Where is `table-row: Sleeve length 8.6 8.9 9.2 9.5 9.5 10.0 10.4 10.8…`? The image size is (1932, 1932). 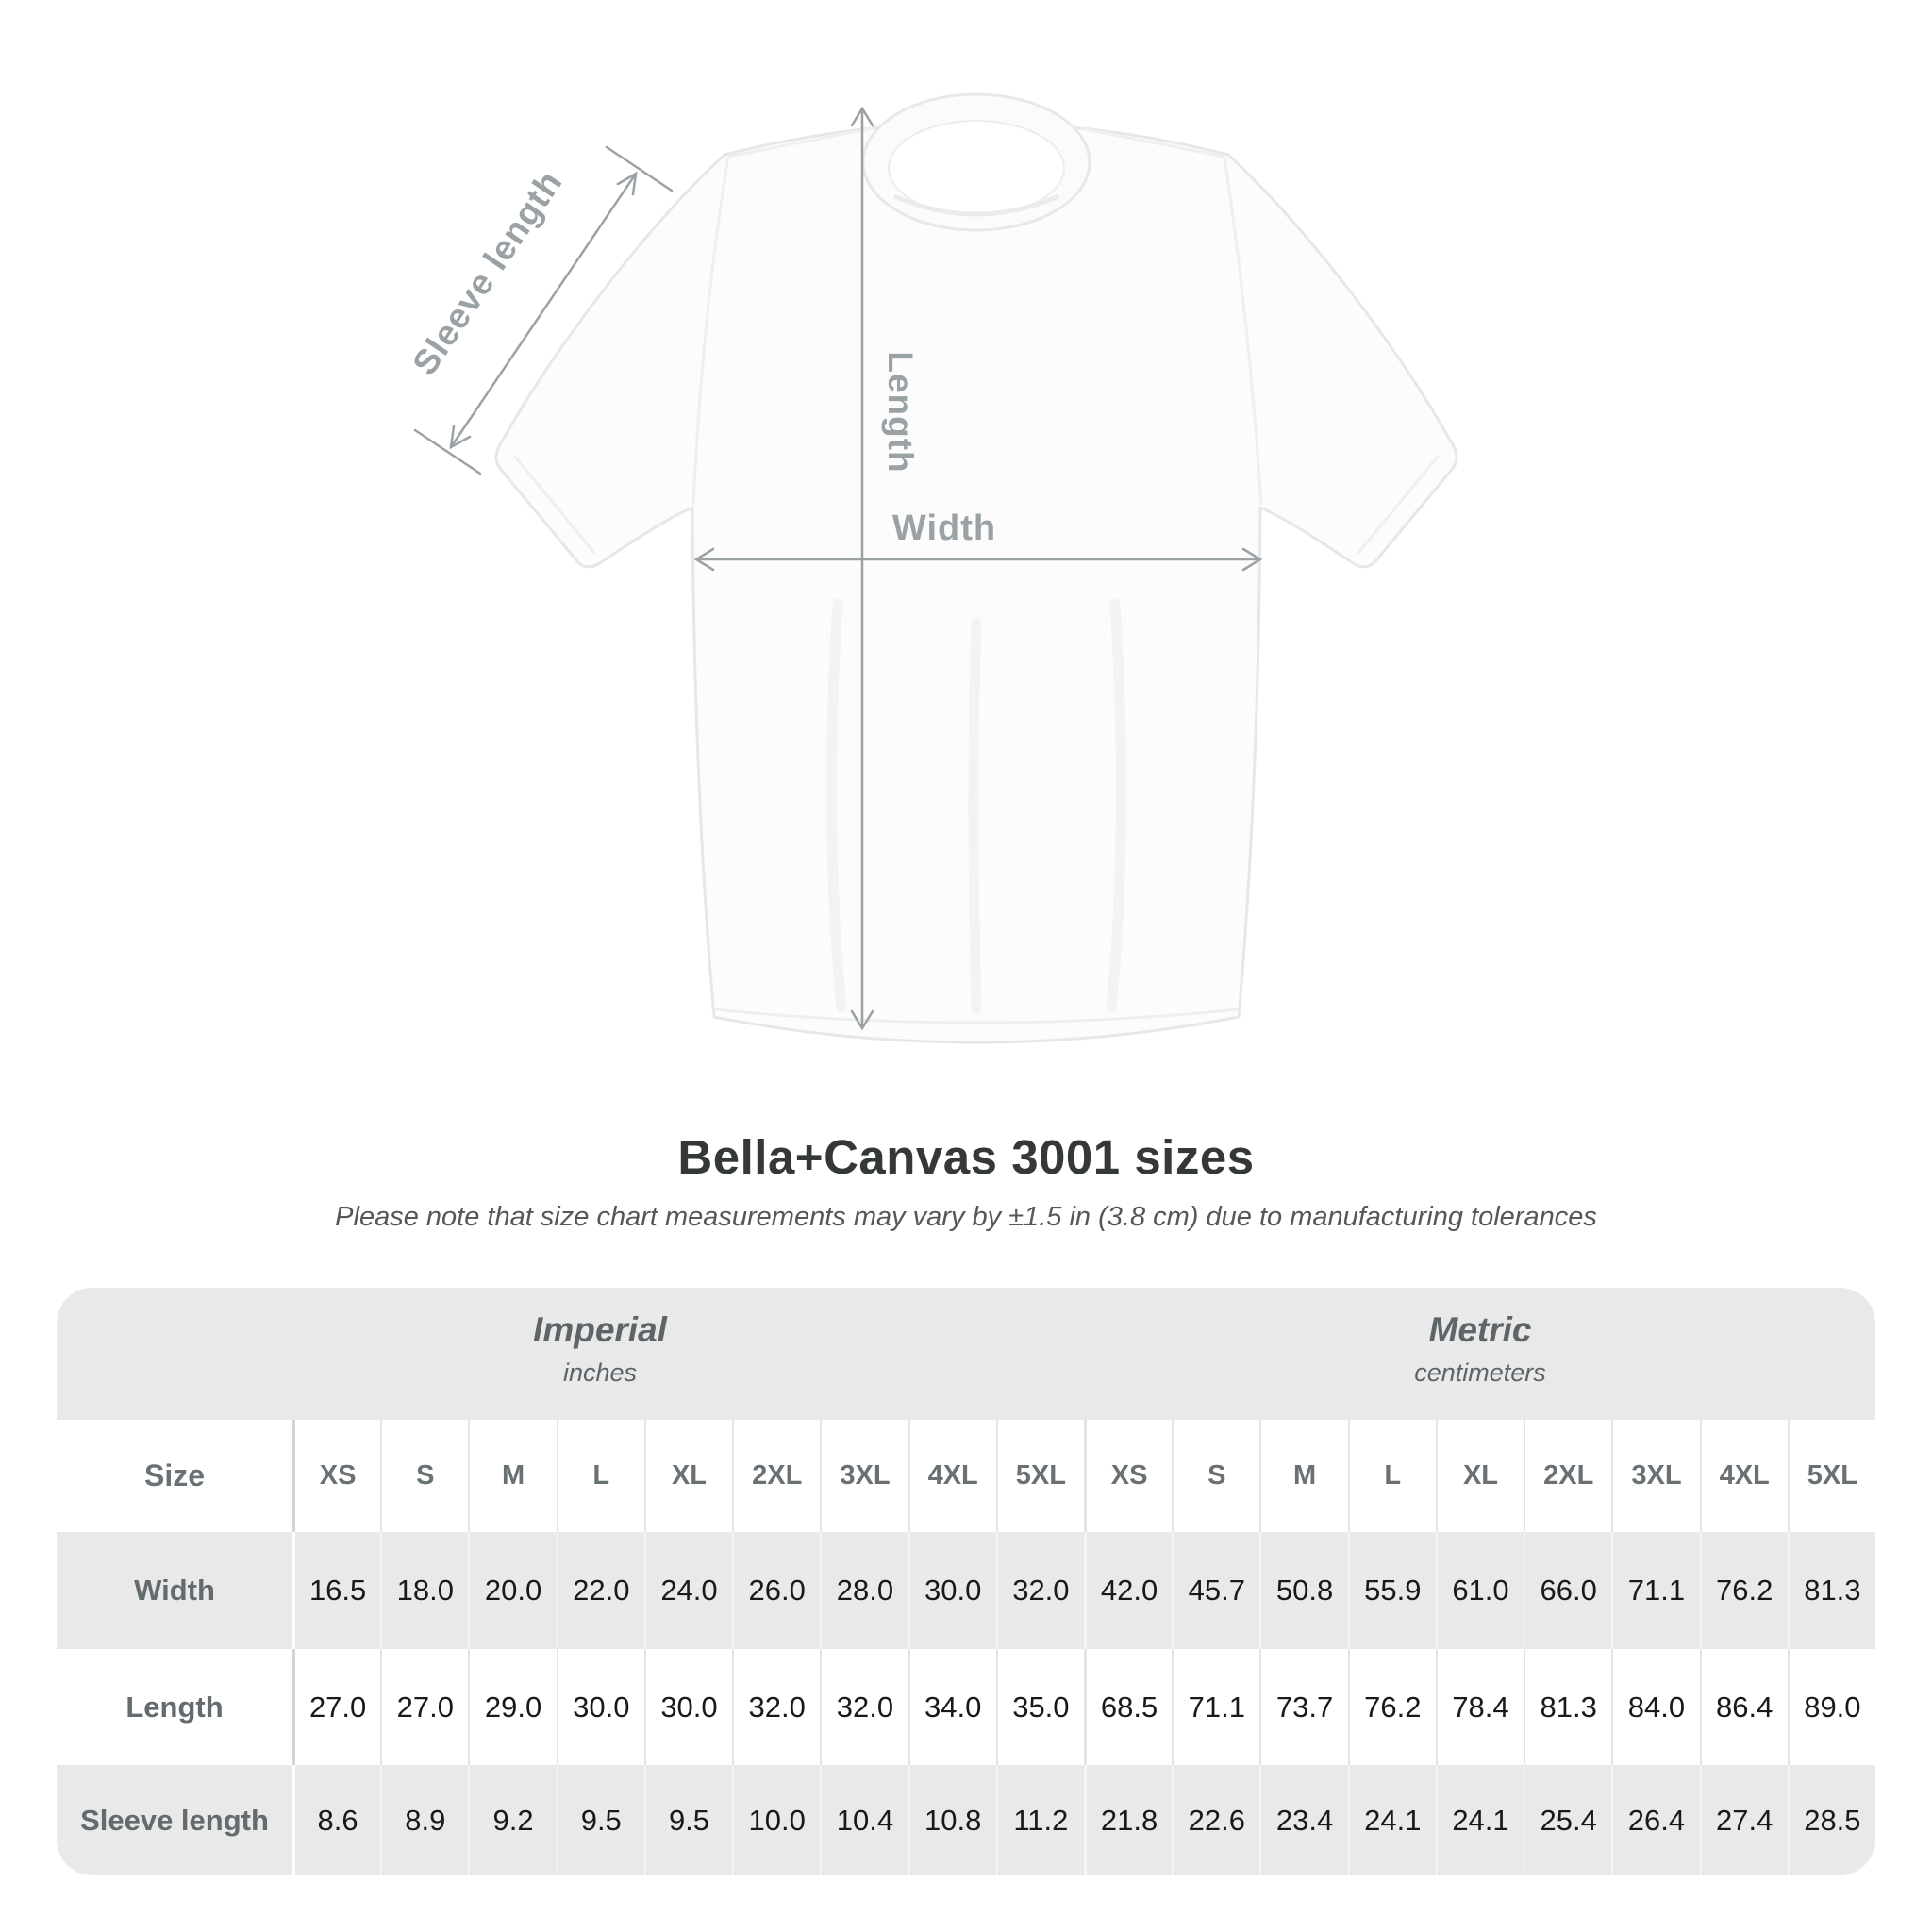 table-row: Sleeve length 8.6 8.9 9.2 9.5 9.5 10.0 10.4 10.8… is located at coordinates (966, 1820).